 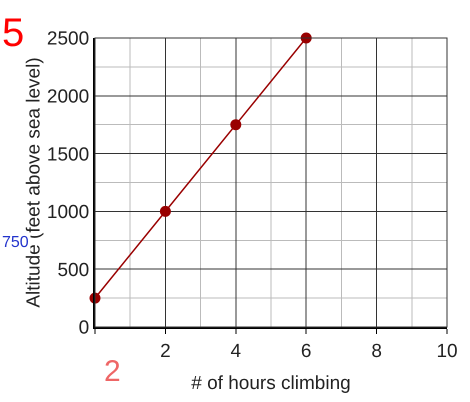 I want to click on text: 5, so click(x=13, y=33).